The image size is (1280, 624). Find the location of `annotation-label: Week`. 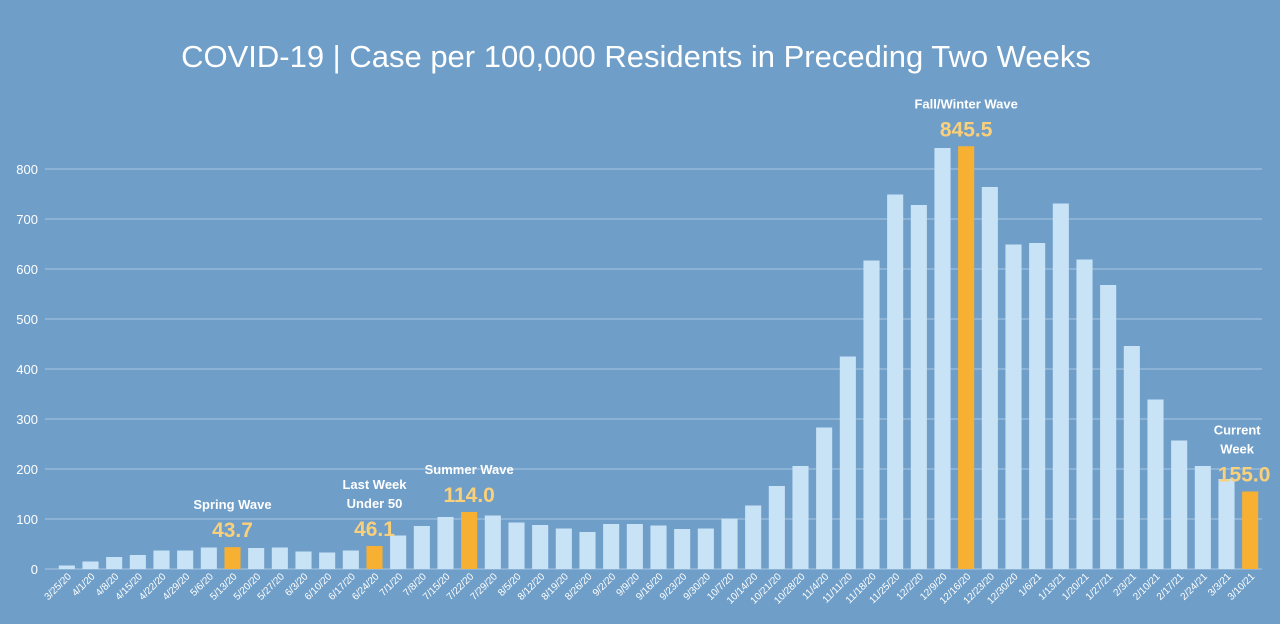

annotation-label: Week is located at coordinates (1237, 449).